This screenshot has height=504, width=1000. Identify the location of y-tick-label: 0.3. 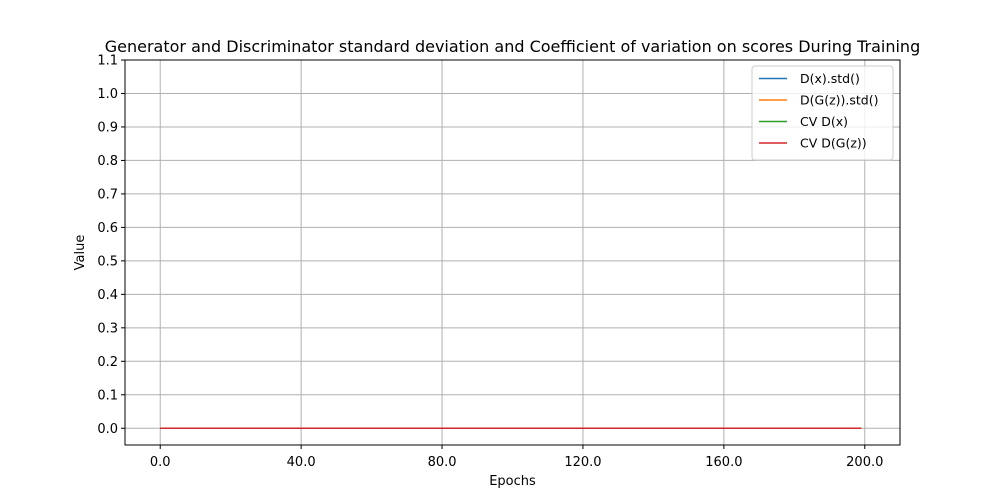
(107, 328).